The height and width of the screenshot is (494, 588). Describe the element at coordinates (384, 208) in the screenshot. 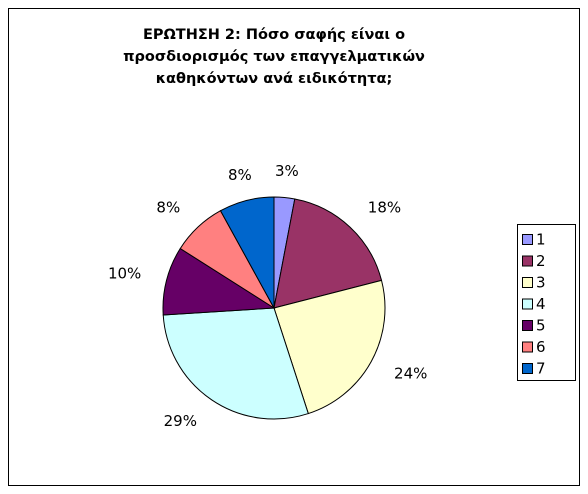

I see `data-label: 18%` at that location.